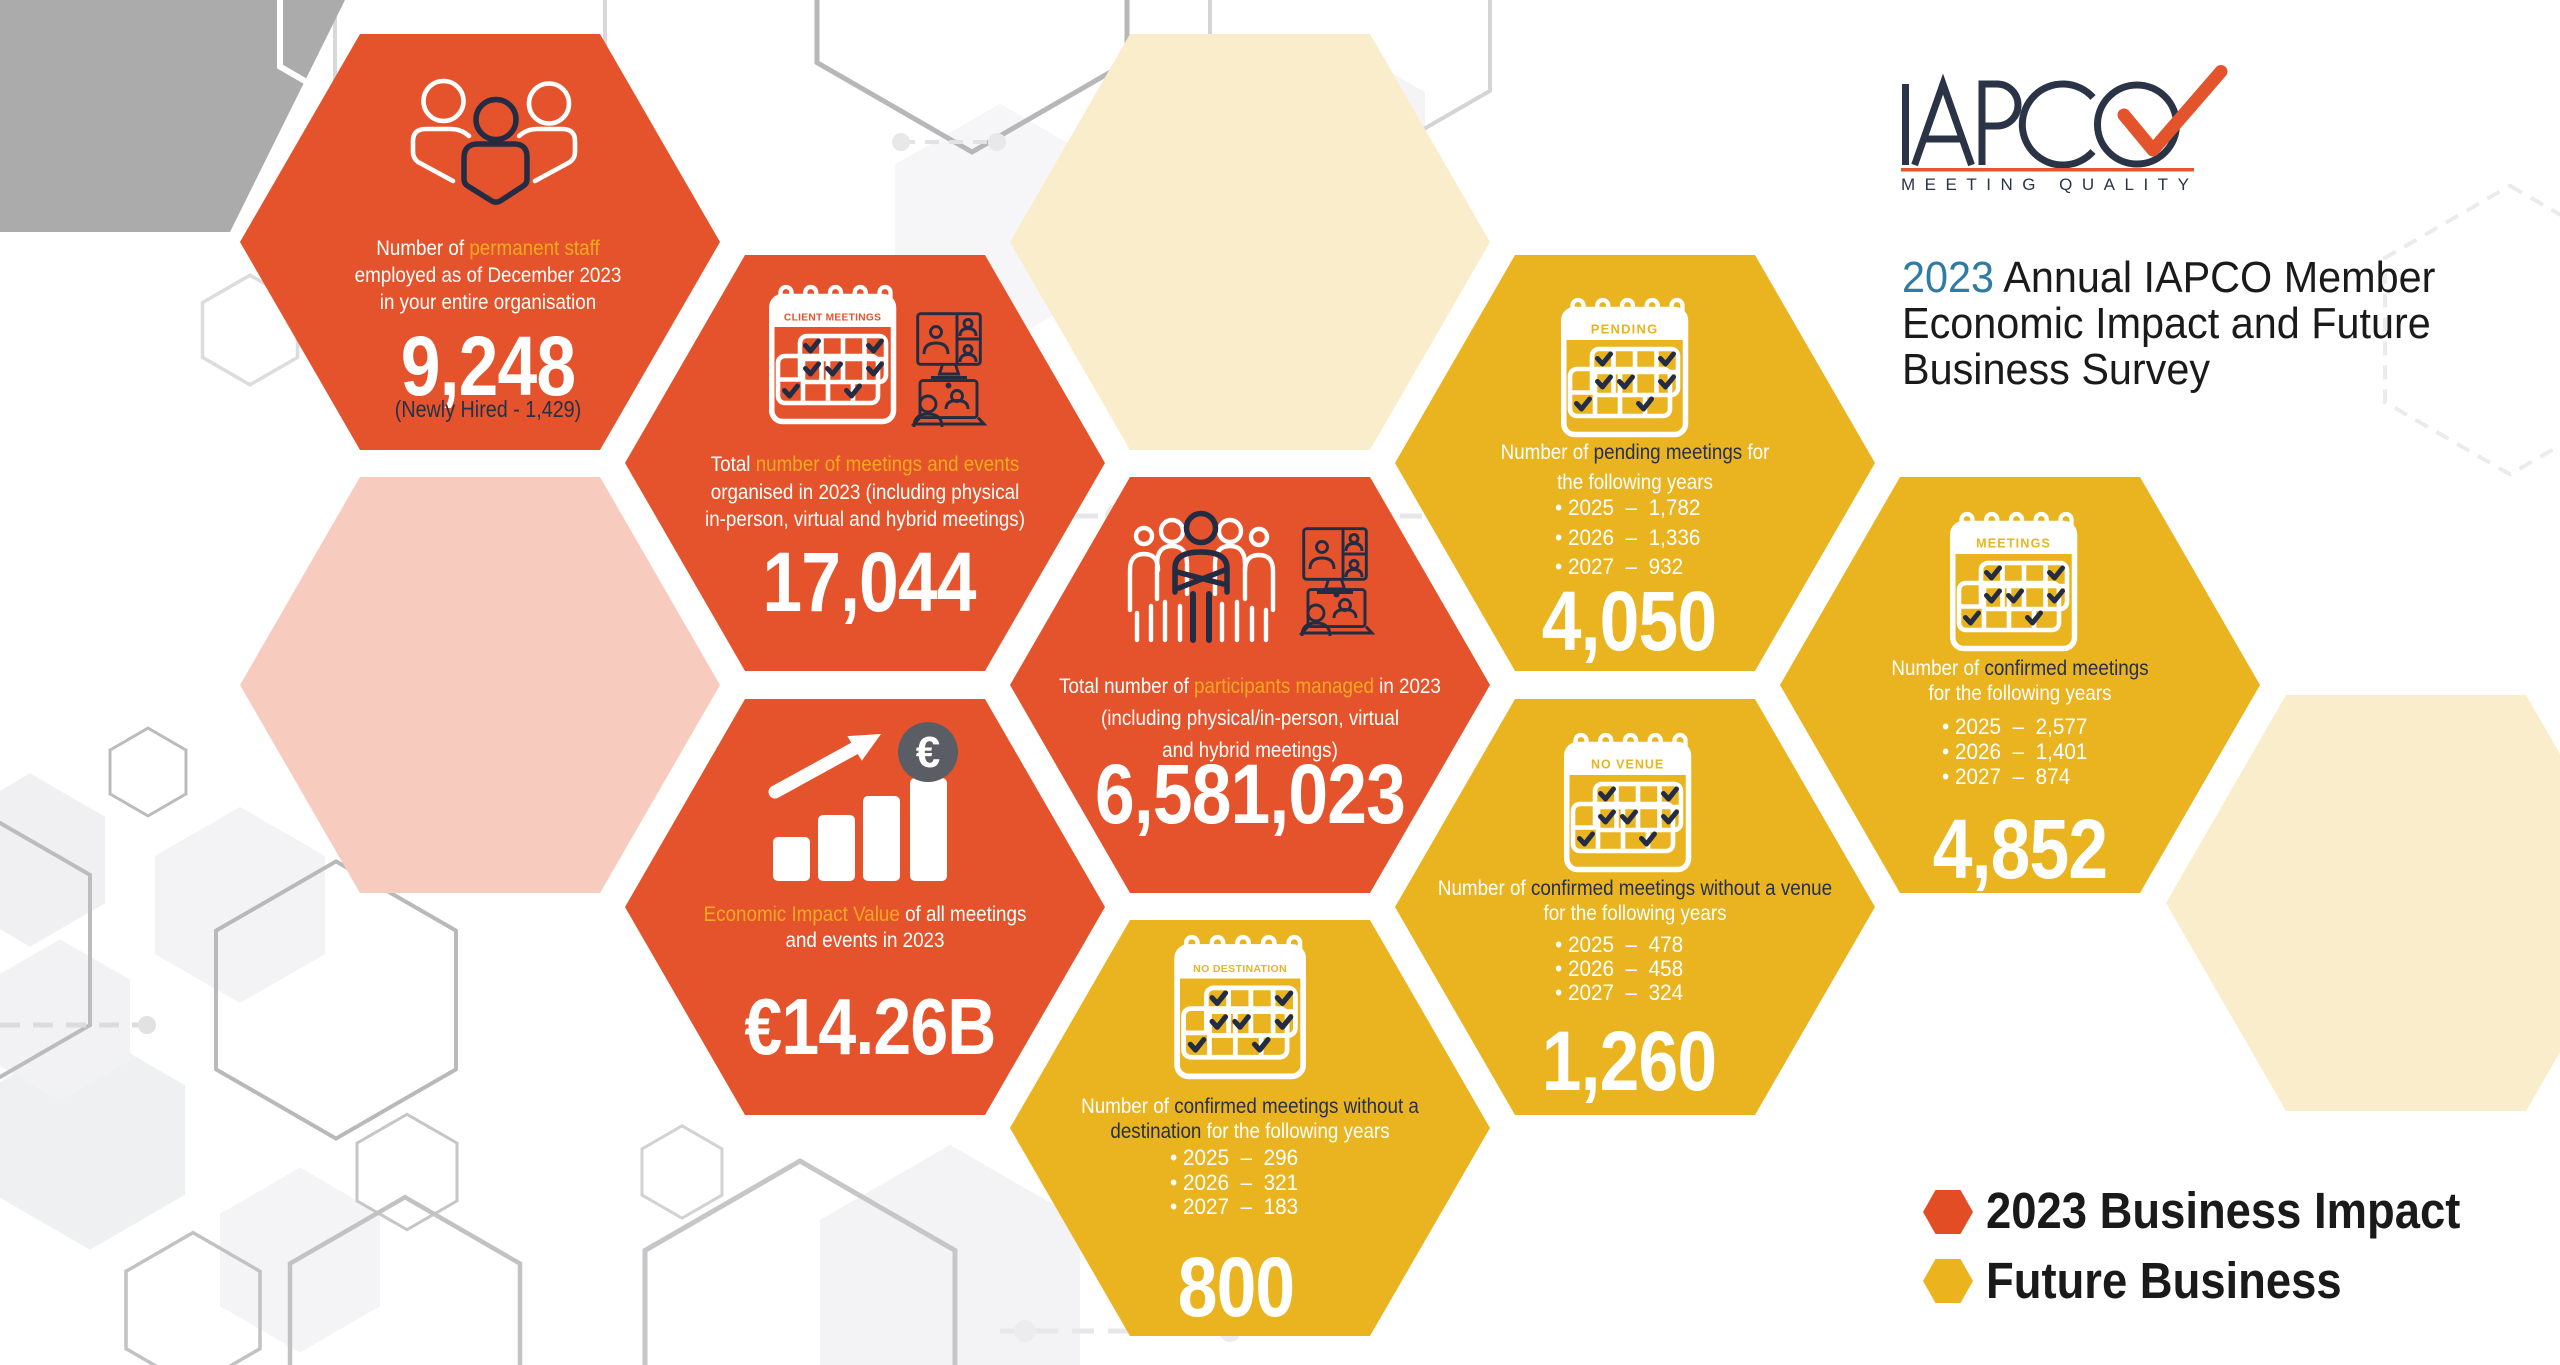 This screenshot has width=2560, height=1365. Describe the element at coordinates (2013, 544) in the screenshot. I see `svg-text: MEETINGS` at that location.